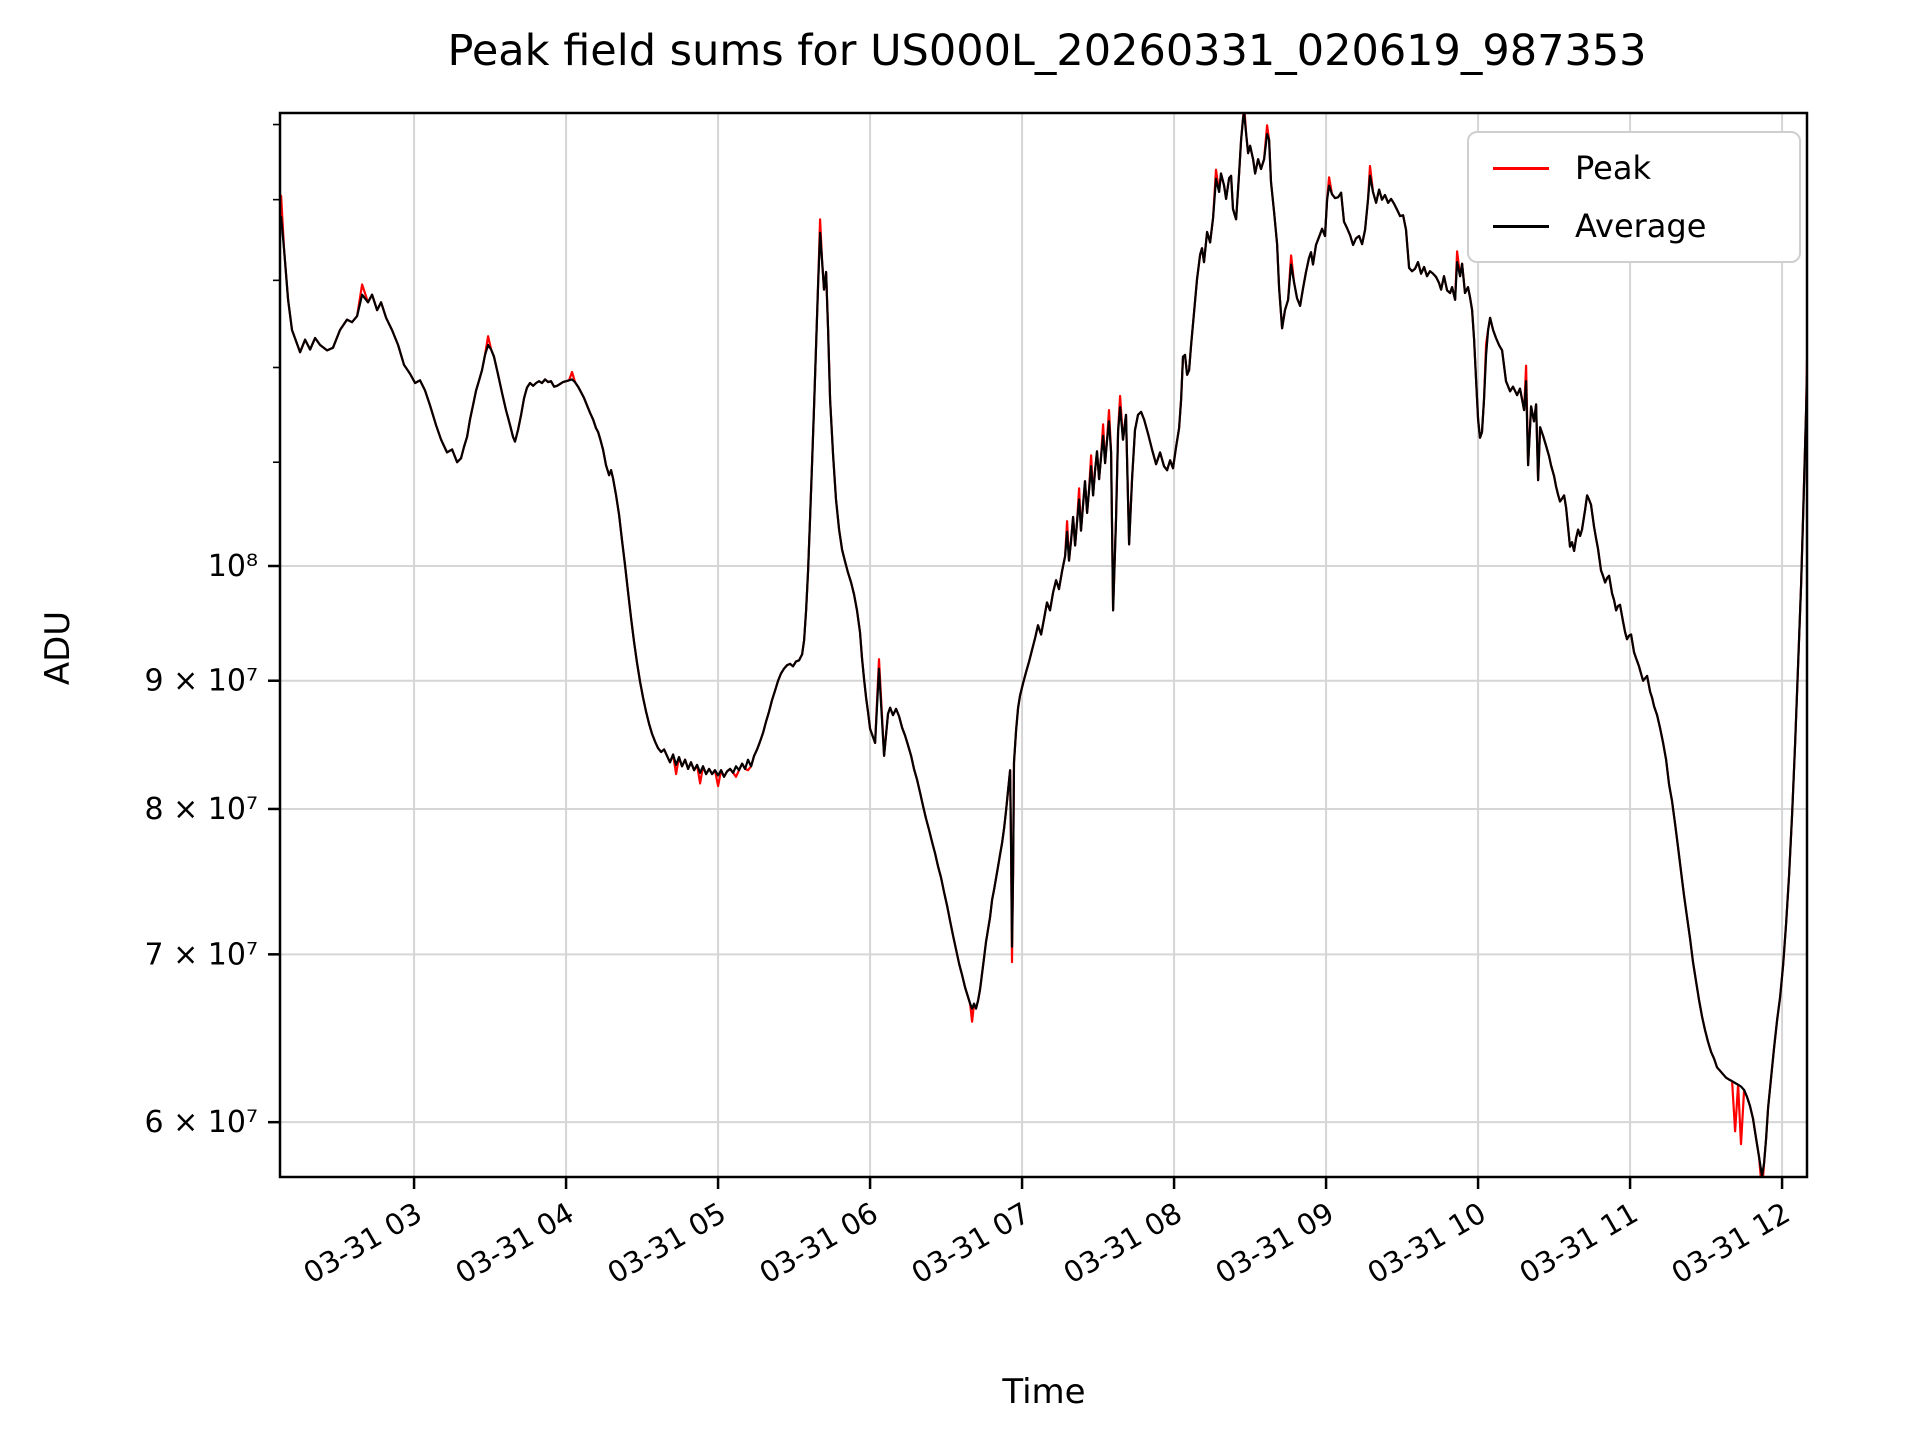 This screenshot has width=1920, height=1440. I want to click on x-tick-label: 03-31 06, so click(819, 1243).